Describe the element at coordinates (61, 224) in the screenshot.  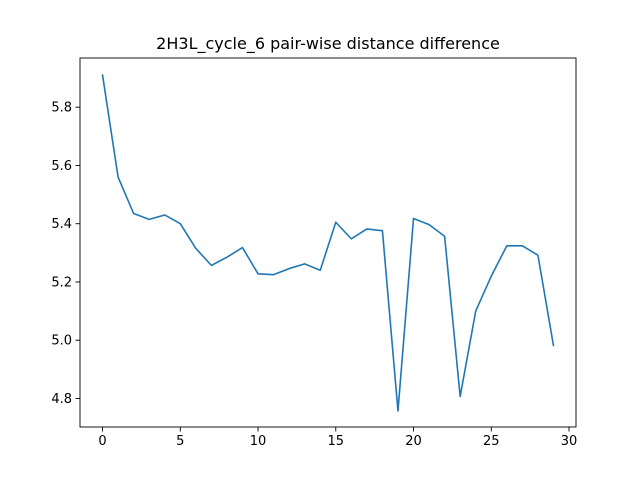
I see `y-tick-label: 5.4` at that location.